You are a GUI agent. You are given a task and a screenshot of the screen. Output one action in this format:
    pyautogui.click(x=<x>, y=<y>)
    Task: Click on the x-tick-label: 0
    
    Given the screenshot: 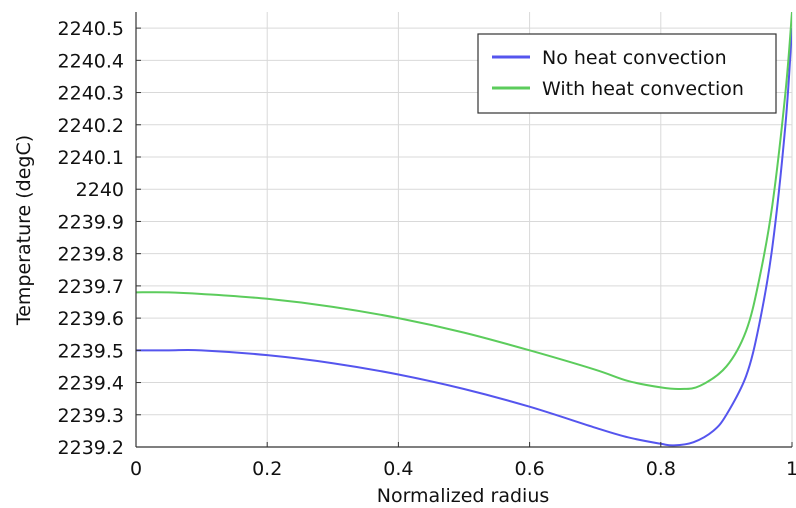 What is the action you would take?
    pyautogui.click(x=136, y=469)
    